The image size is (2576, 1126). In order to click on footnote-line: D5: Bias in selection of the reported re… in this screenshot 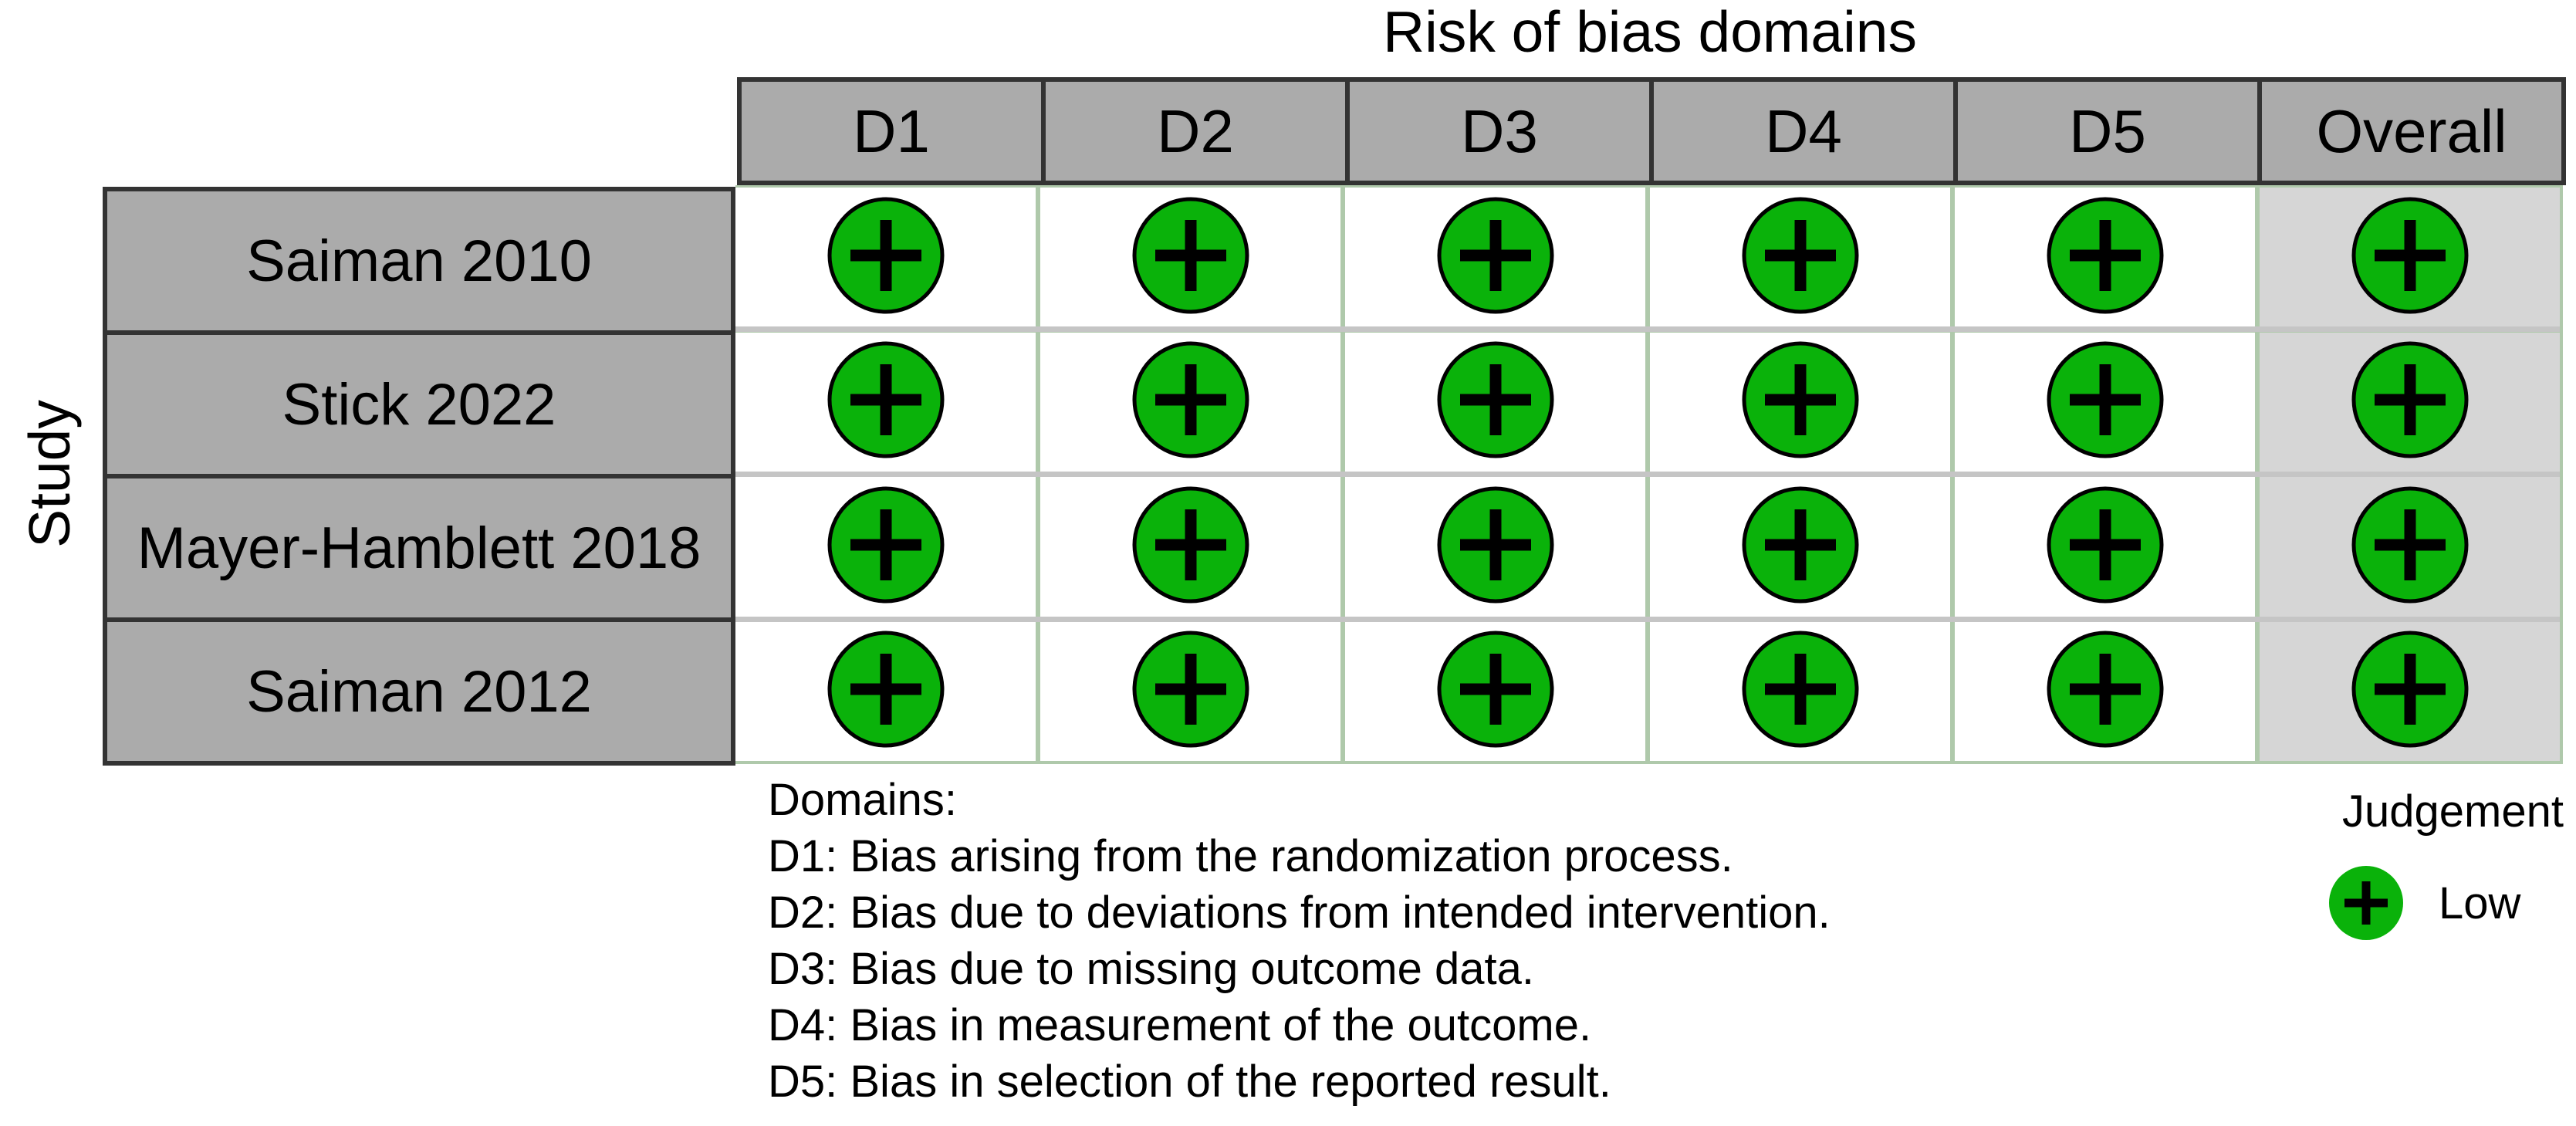, I will do `click(1189, 1082)`.